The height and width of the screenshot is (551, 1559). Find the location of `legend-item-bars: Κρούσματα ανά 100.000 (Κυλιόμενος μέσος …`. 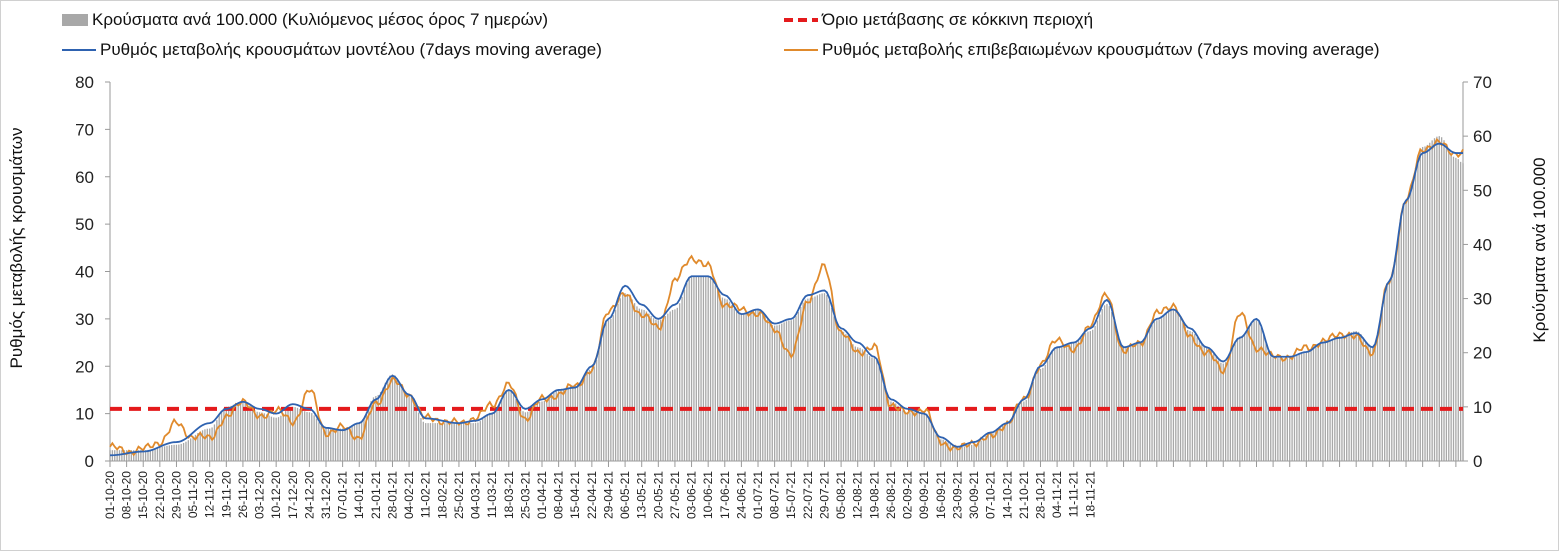

legend-item-bars: Κρούσματα ανά 100.000 (Κυλιόμενος μέσος … is located at coordinates (305, 20).